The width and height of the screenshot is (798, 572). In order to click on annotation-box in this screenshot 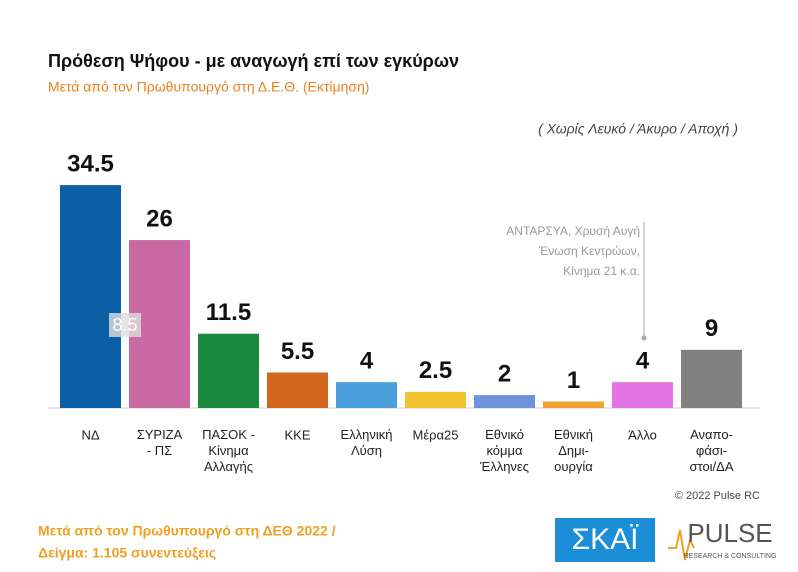, I will do `click(125, 325)`.